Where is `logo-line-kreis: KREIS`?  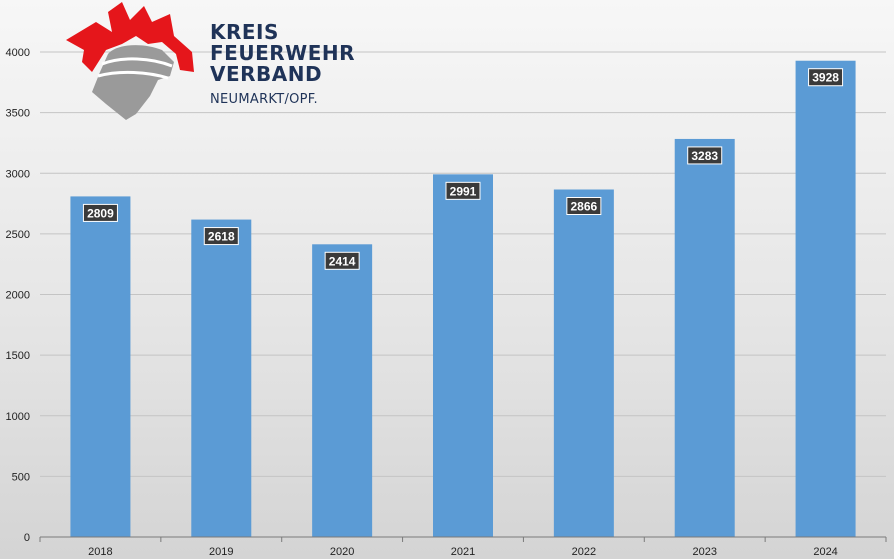
logo-line-kreis: KREIS is located at coordinates (244, 32).